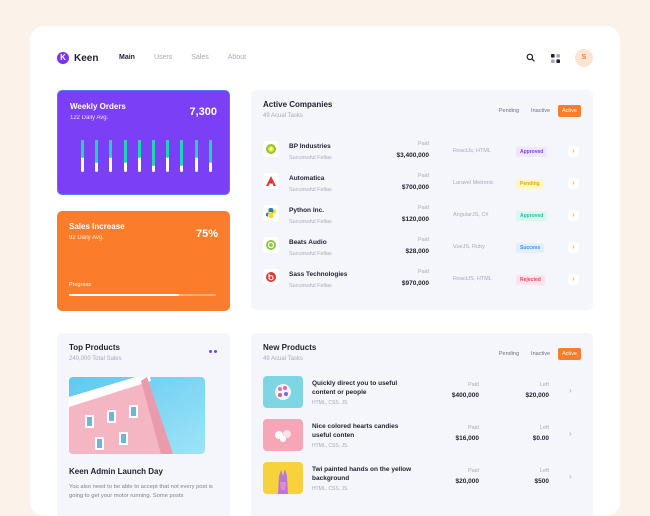  I want to click on sales-increase-value: 75%, so click(206, 234).